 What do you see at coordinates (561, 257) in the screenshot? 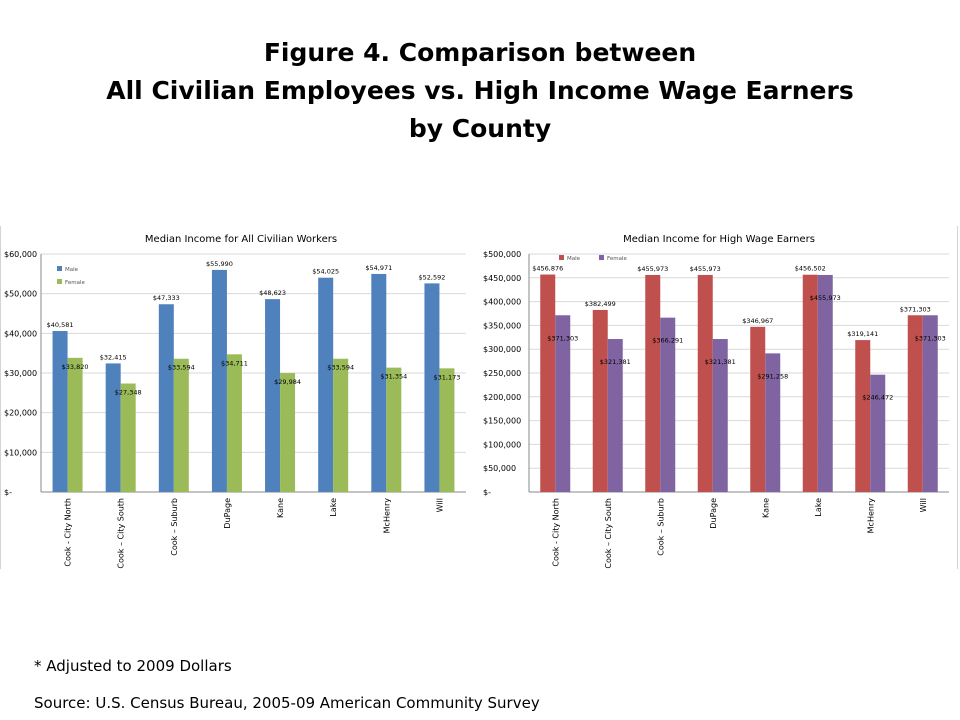
I see `legend-swatch-male` at bounding box center [561, 257].